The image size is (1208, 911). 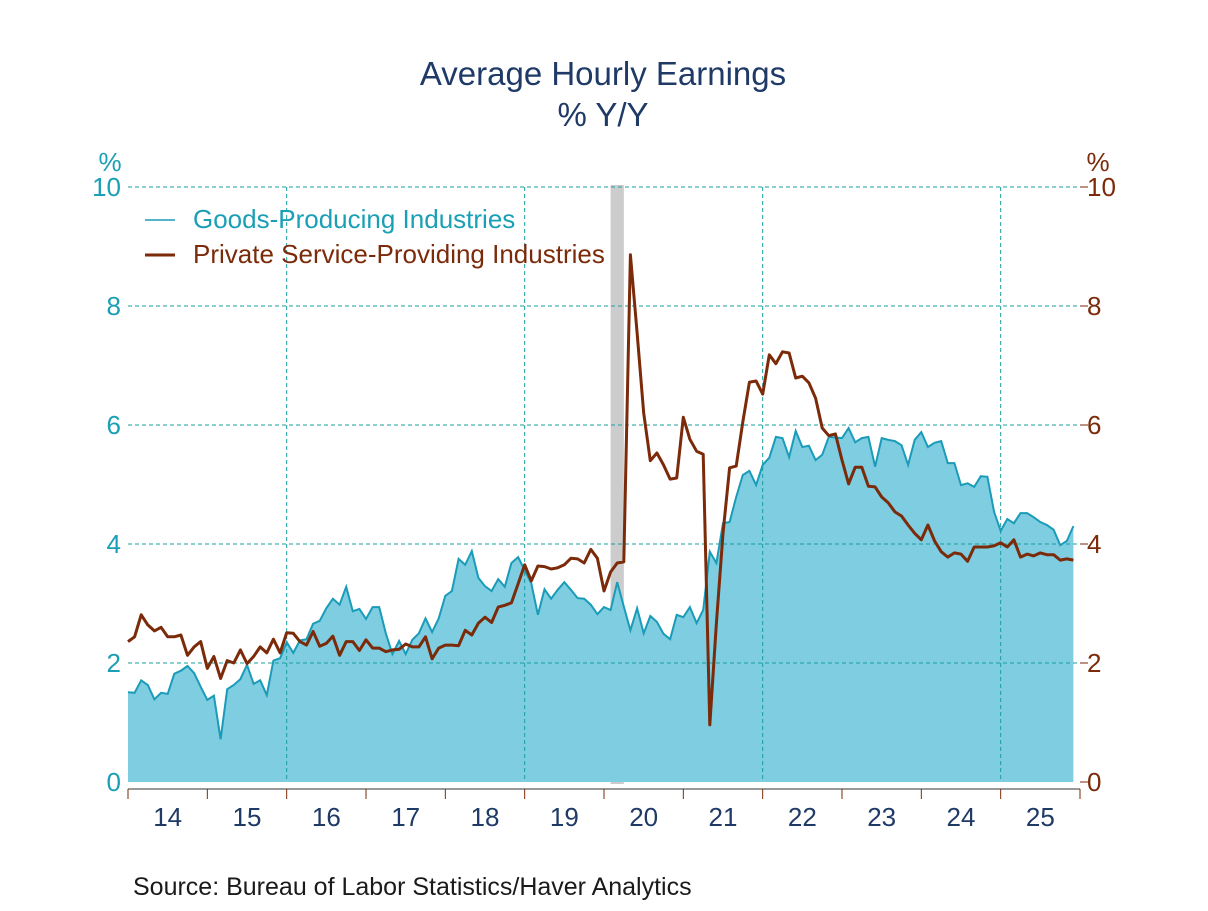 I want to click on left-tick-label: 10, so click(x=106, y=187).